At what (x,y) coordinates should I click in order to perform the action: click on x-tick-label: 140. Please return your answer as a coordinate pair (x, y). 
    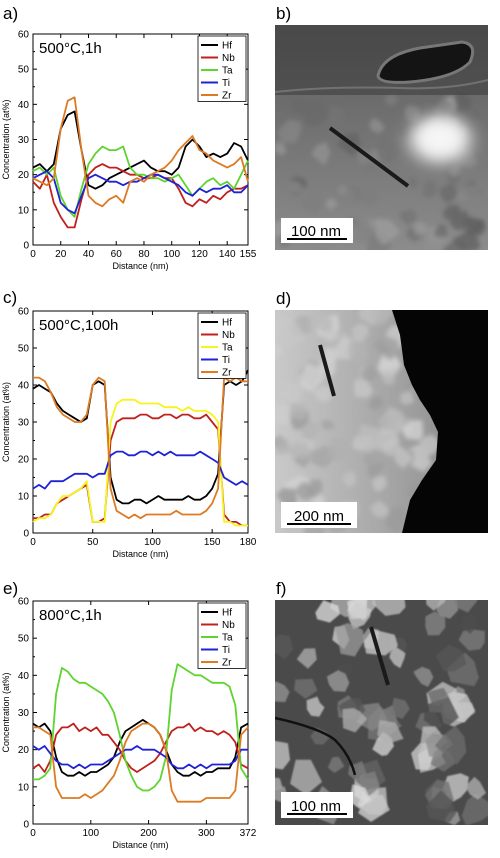
    Looking at the image, I should click on (227, 254).